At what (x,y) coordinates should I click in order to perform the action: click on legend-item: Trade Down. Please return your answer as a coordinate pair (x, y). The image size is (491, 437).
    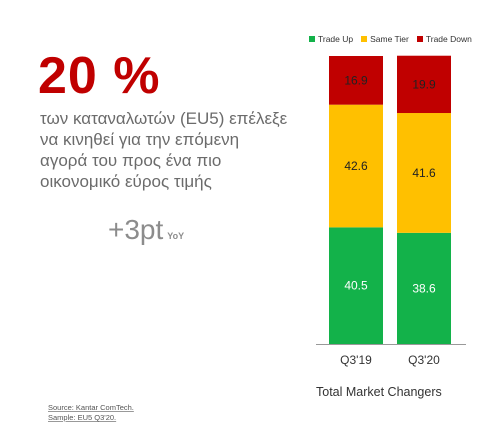
    Looking at the image, I should click on (444, 39).